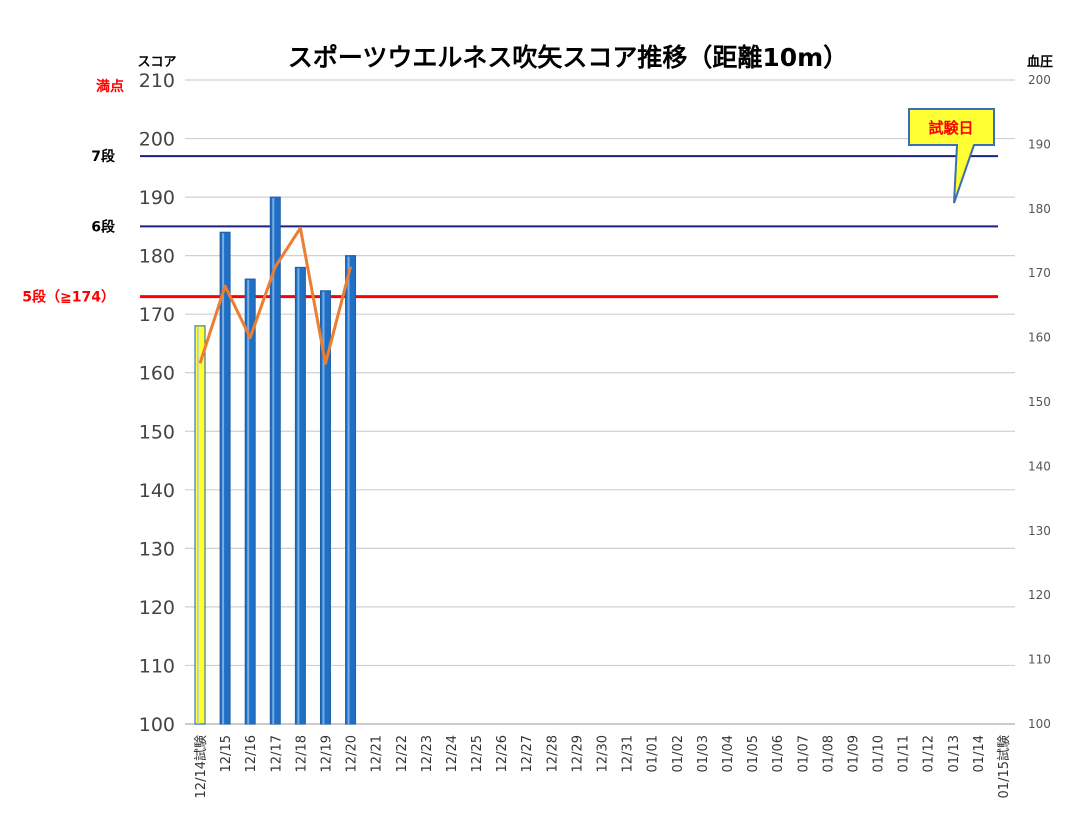 This screenshot has width=1080, height=823. I want to click on x-tick-label: 12/24, so click(452, 753).